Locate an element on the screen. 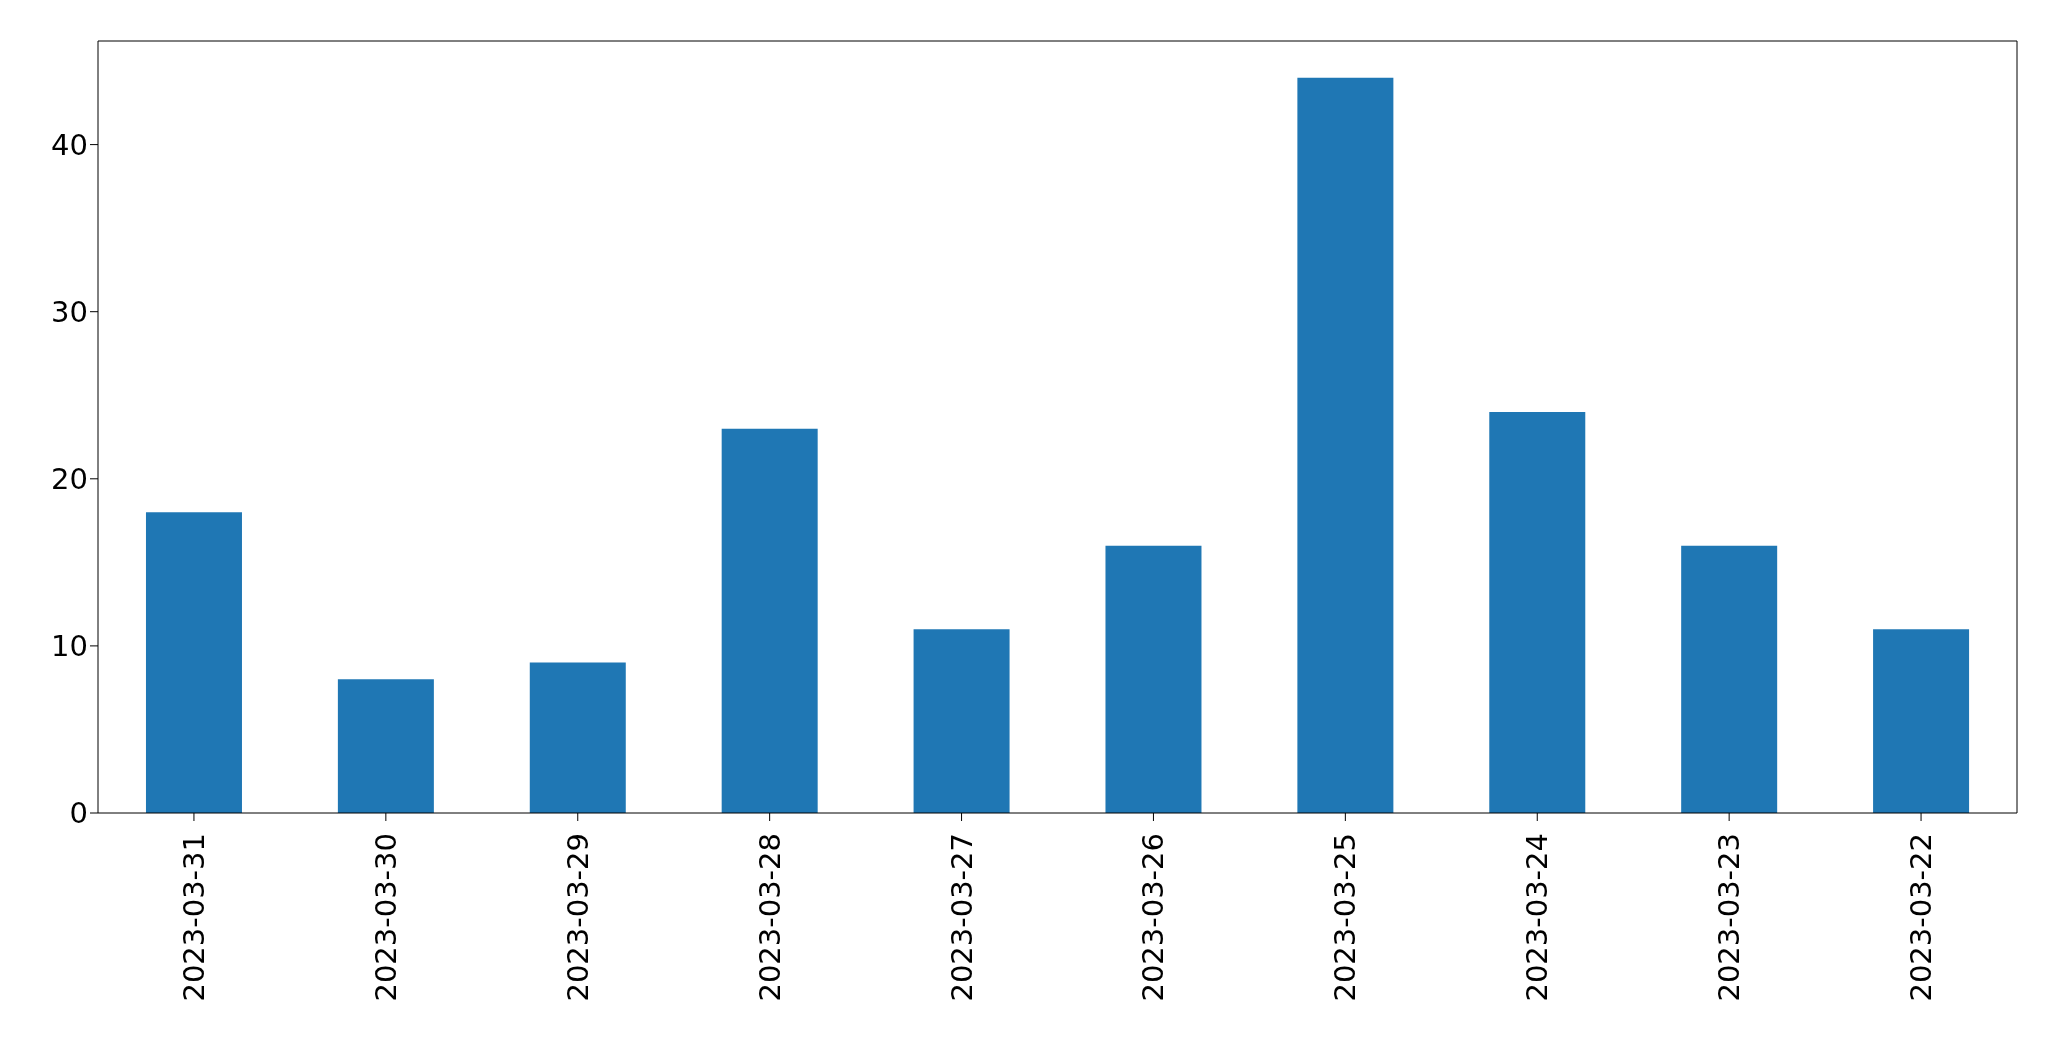 This screenshot has height=1061, width=2071. x-tick-label: 2023-03-29 is located at coordinates (577, 917).